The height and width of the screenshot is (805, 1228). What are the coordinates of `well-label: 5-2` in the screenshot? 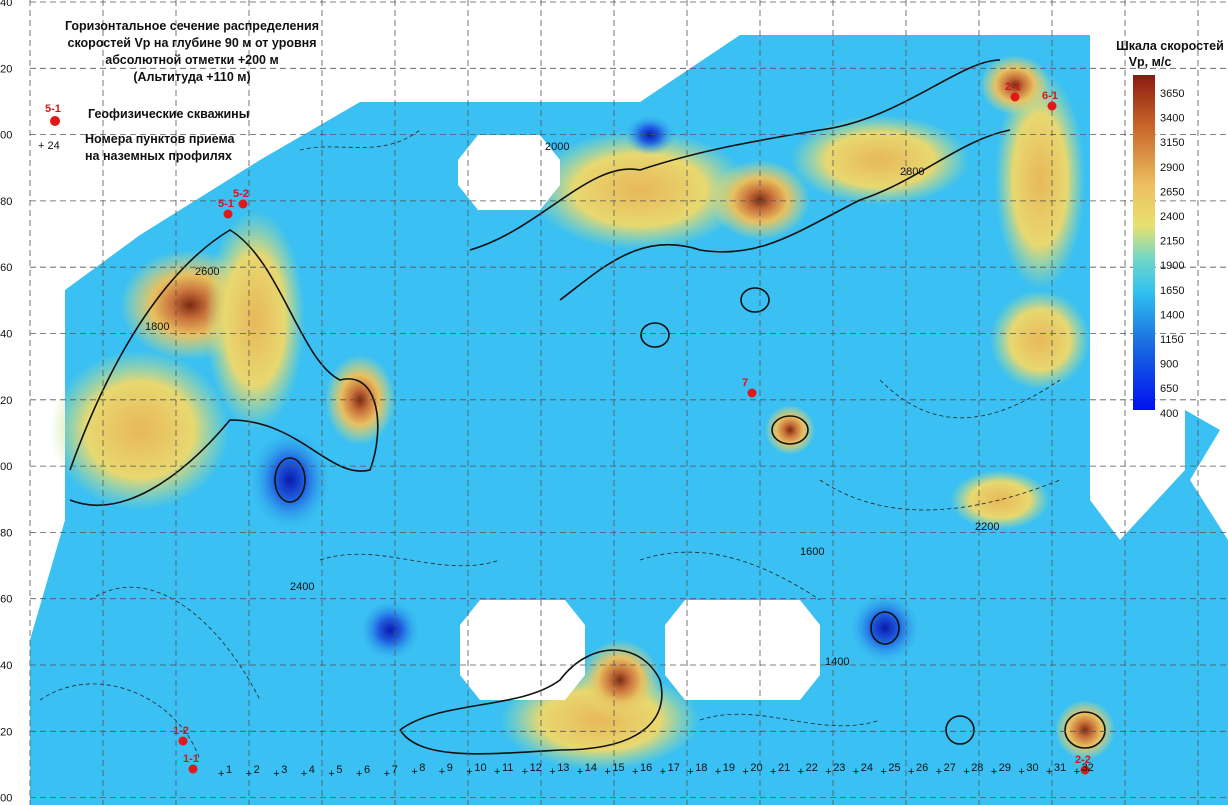 It's located at (241, 194).